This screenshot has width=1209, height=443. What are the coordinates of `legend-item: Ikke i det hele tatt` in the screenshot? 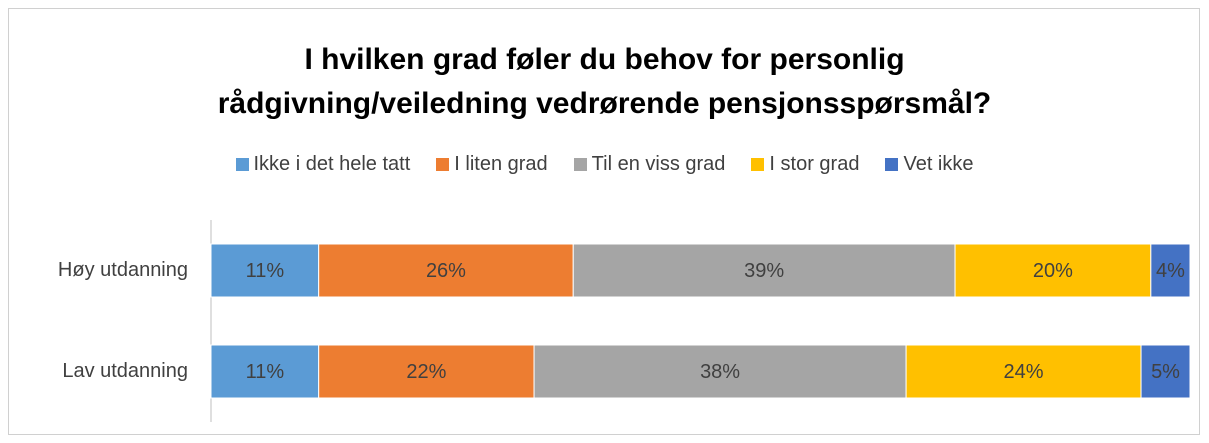 It's located at (323, 164).